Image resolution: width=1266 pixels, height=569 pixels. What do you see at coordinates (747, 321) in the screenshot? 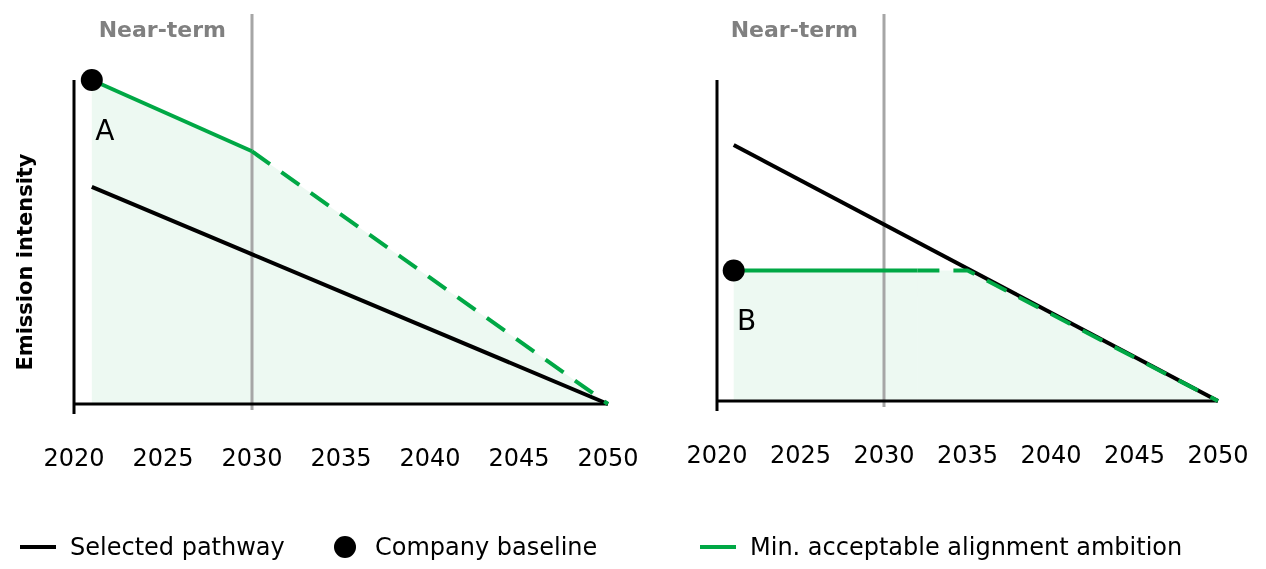
I see `annotation: B` at bounding box center [747, 321].